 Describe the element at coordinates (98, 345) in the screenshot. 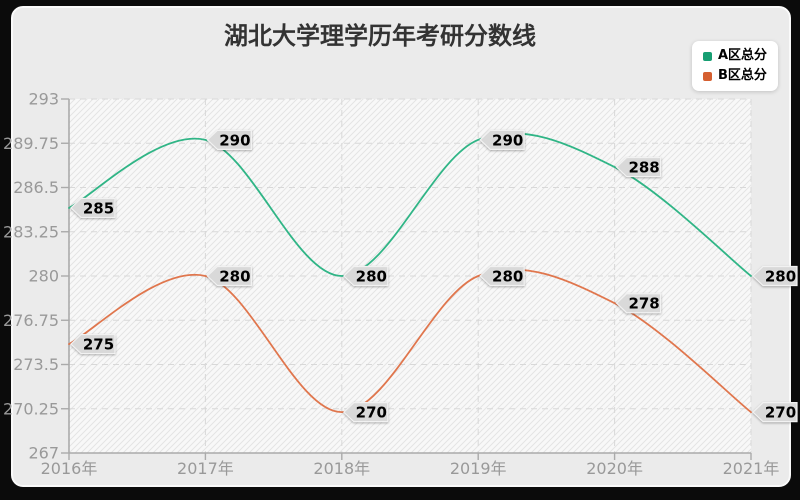

I see `svg-text: 275` at that location.